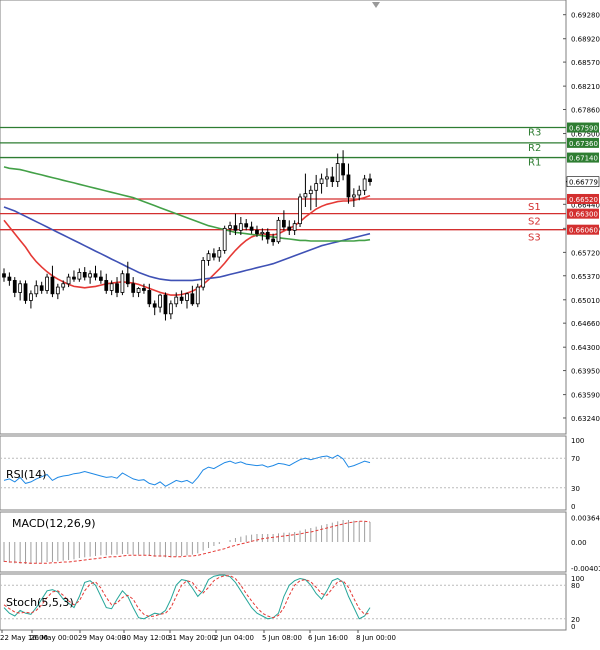 Image resolution: width=600 pixels, height=650 pixels. What do you see at coordinates (575, 459) in the screenshot?
I see `rsi-y-tick-label: 70` at bounding box center [575, 459].